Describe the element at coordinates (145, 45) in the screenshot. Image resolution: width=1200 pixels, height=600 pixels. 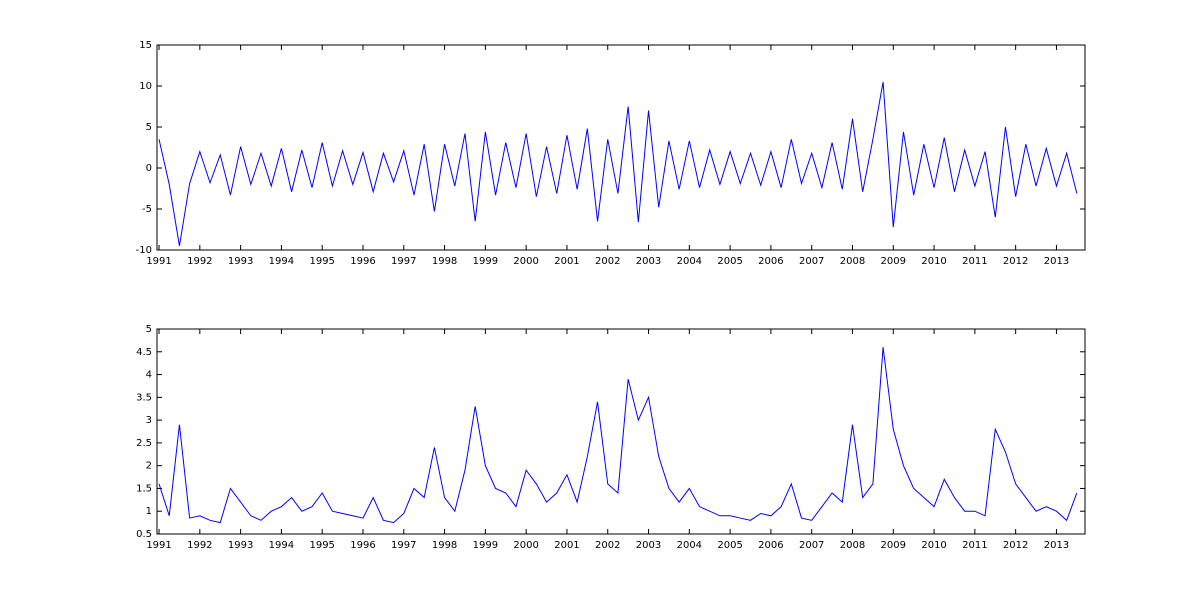
I see `y-tick-label: 15` at that location.